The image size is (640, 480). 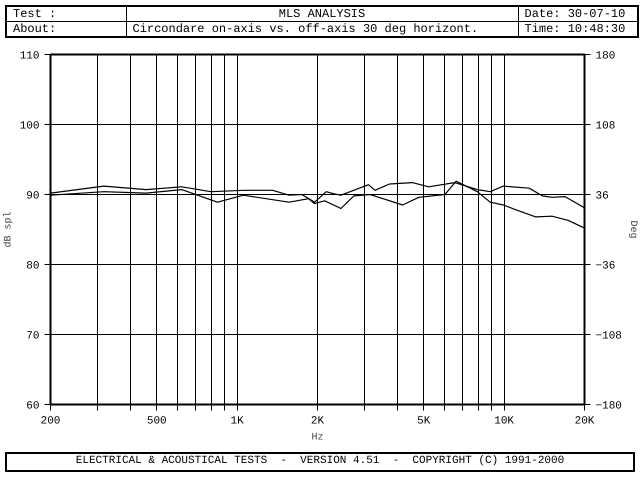 I want to click on y-tick-label: 80, so click(x=33, y=266).